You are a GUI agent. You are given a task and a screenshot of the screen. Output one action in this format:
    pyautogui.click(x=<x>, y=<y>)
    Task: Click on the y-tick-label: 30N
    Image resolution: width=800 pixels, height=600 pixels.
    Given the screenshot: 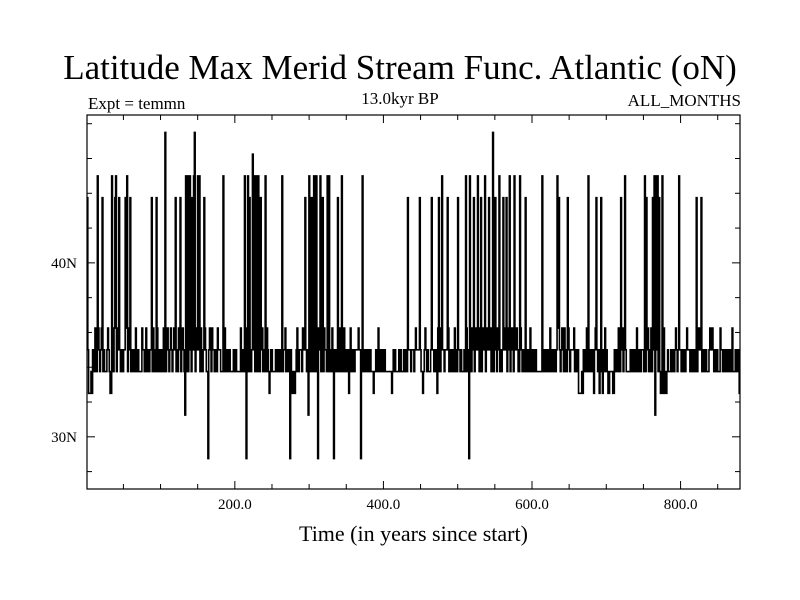 What is the action you would take?
    pyautogui.click(x=64, y=438)
    